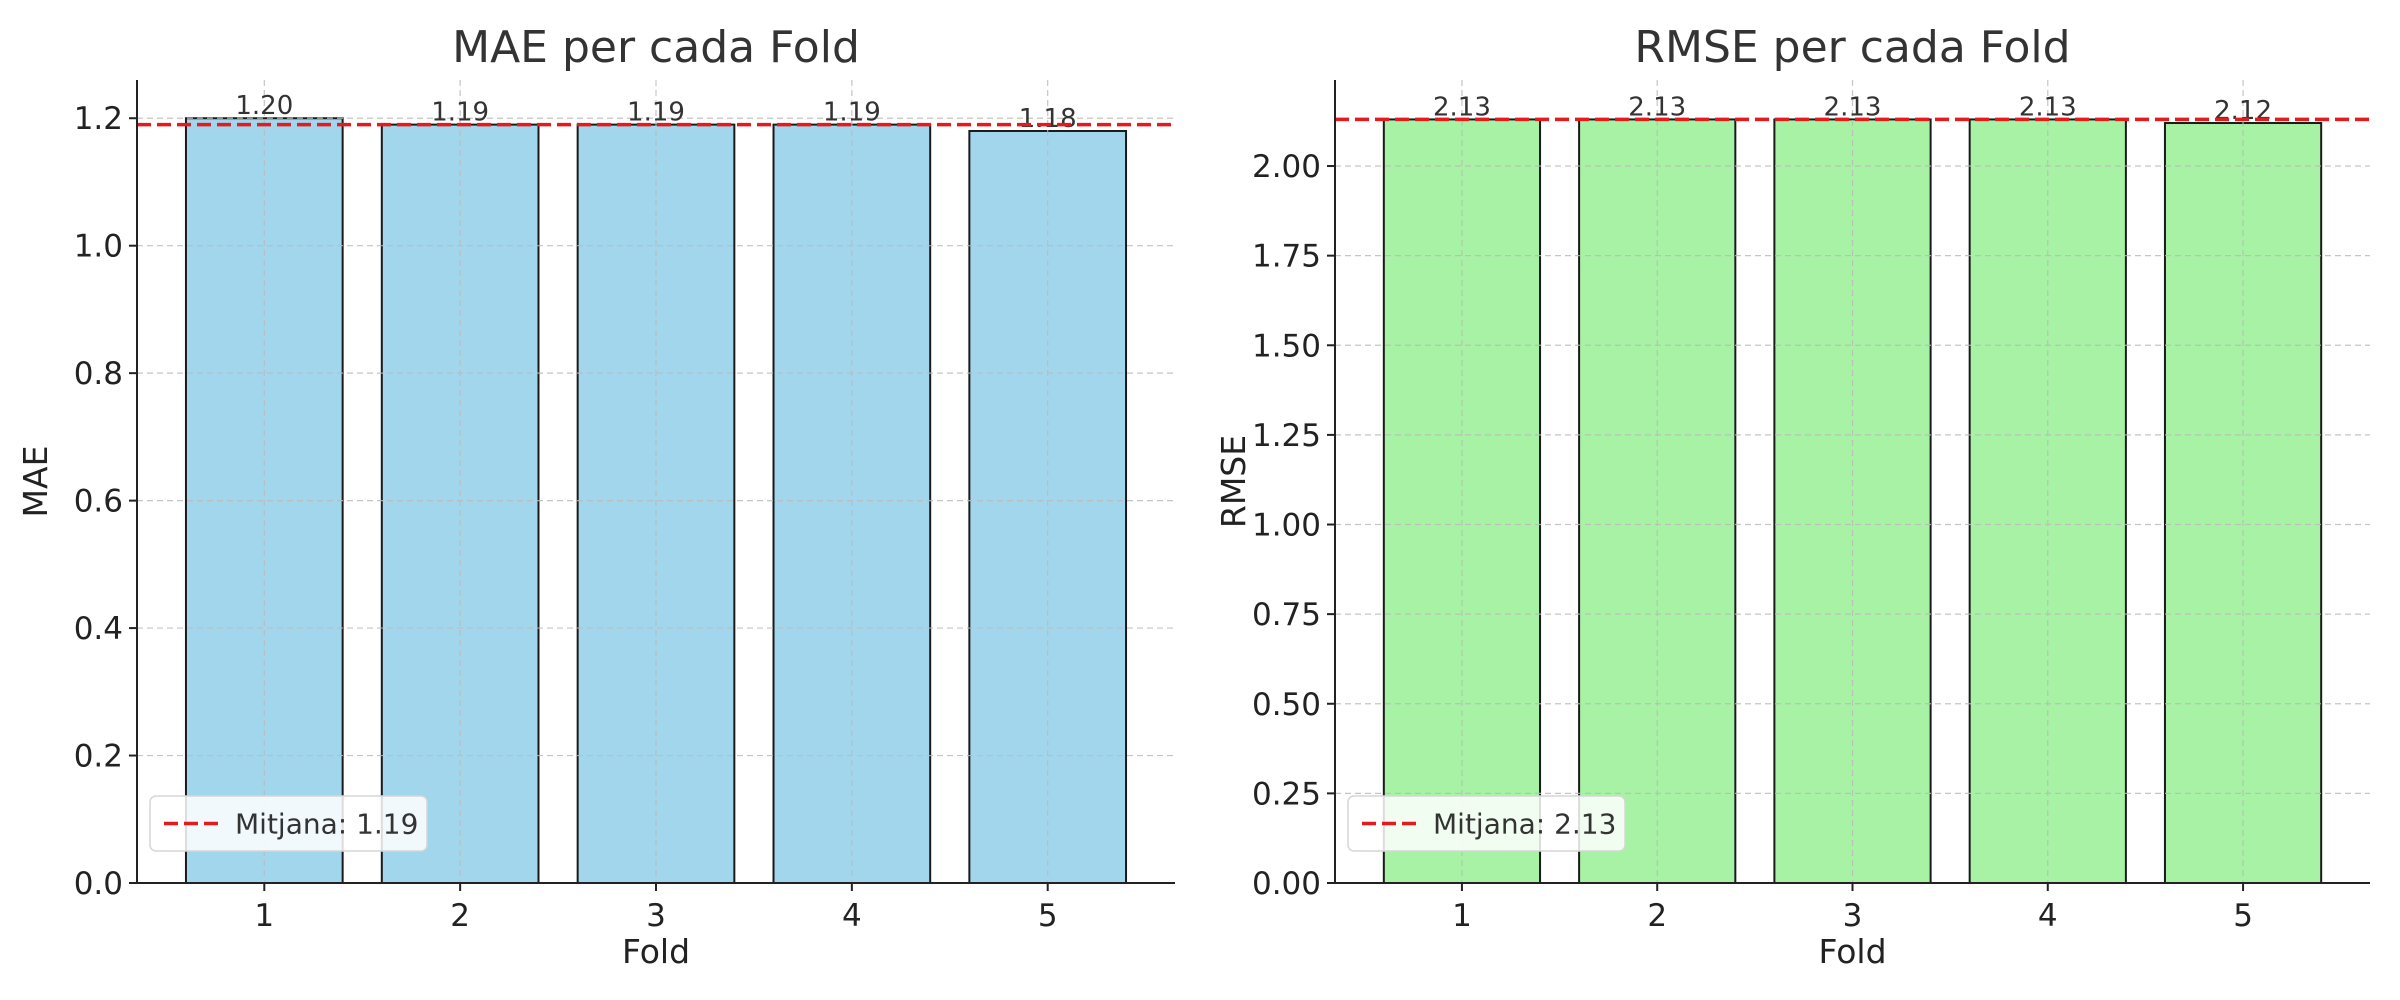 The width and height of the screenshot is (2400, 1000). I want to click on chart-title: RMSE per cada Fold, so click(1852, 47).